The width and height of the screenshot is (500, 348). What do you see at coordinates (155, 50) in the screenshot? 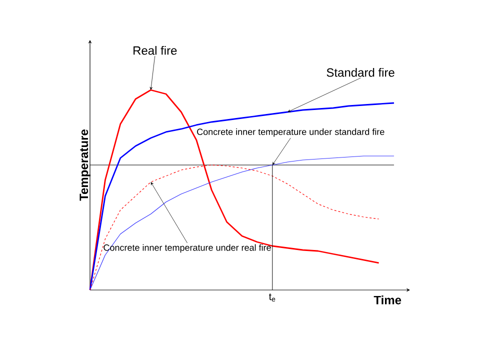
I see `text: Real fire` at bounding box center [155, 50].